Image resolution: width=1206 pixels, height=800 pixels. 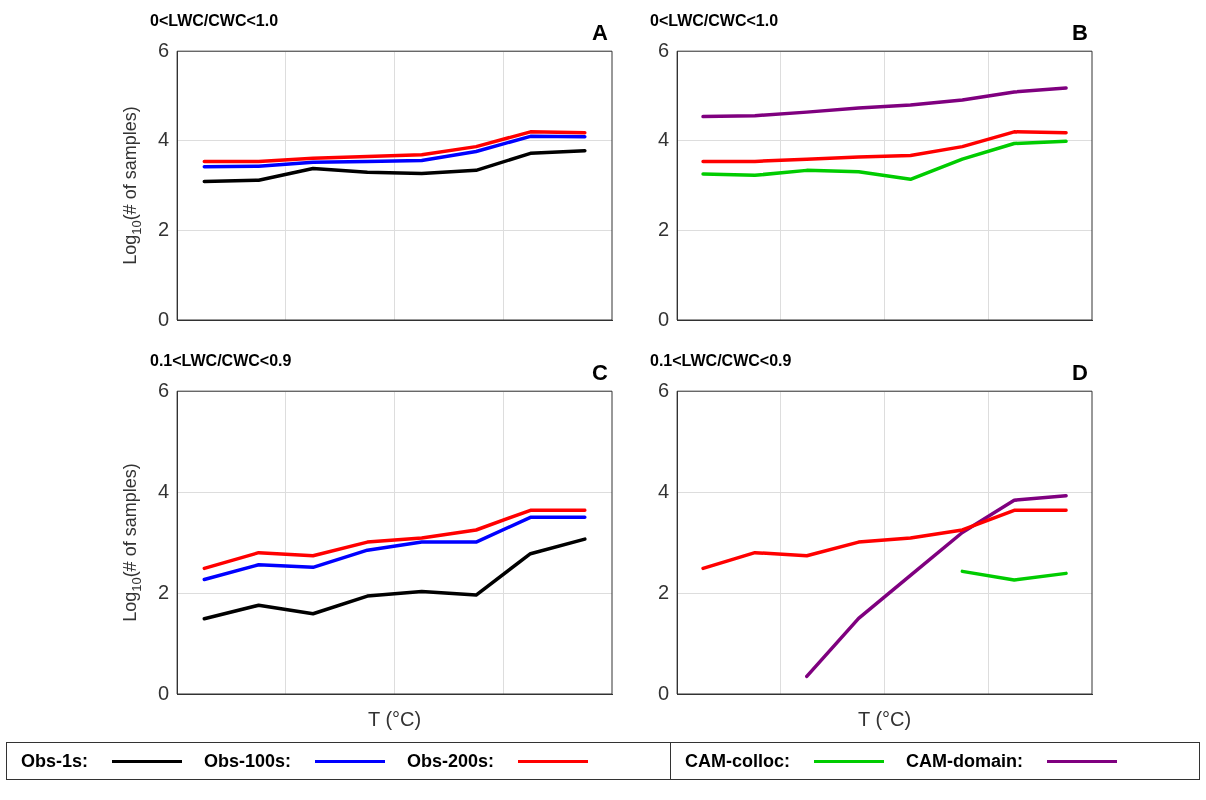 I want to click on text: C, so click(x=600, y=373).